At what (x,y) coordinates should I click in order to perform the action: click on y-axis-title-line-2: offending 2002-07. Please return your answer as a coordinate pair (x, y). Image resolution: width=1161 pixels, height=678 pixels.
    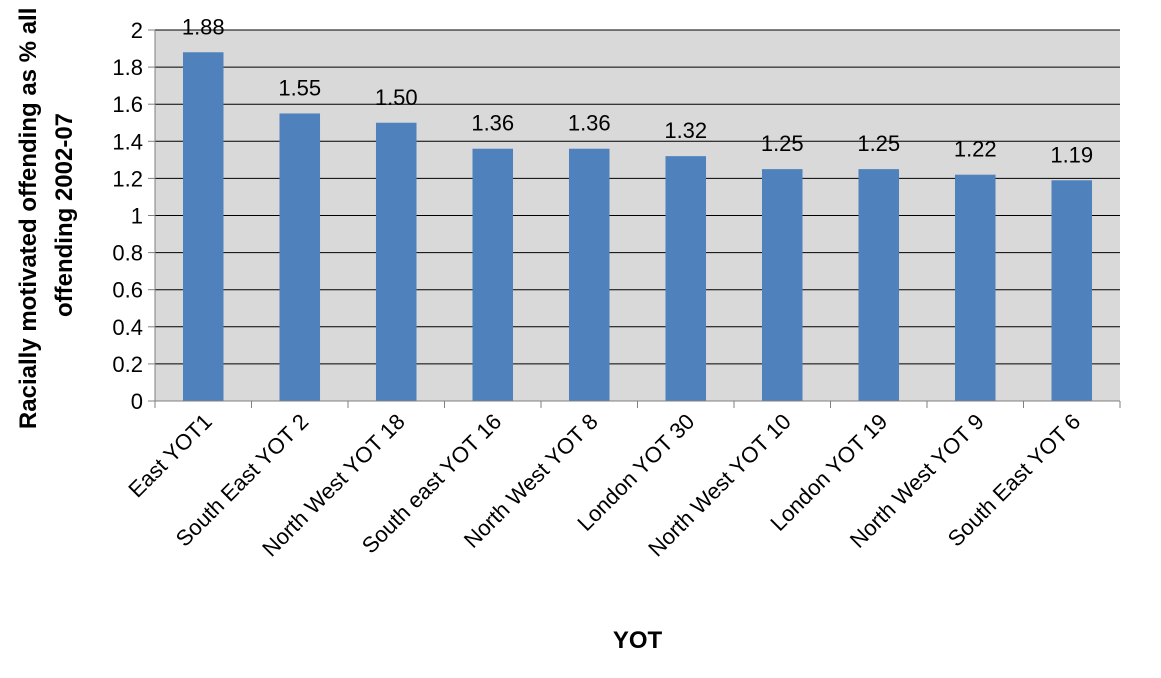
    Looking at the image, I should click on (64, 215).